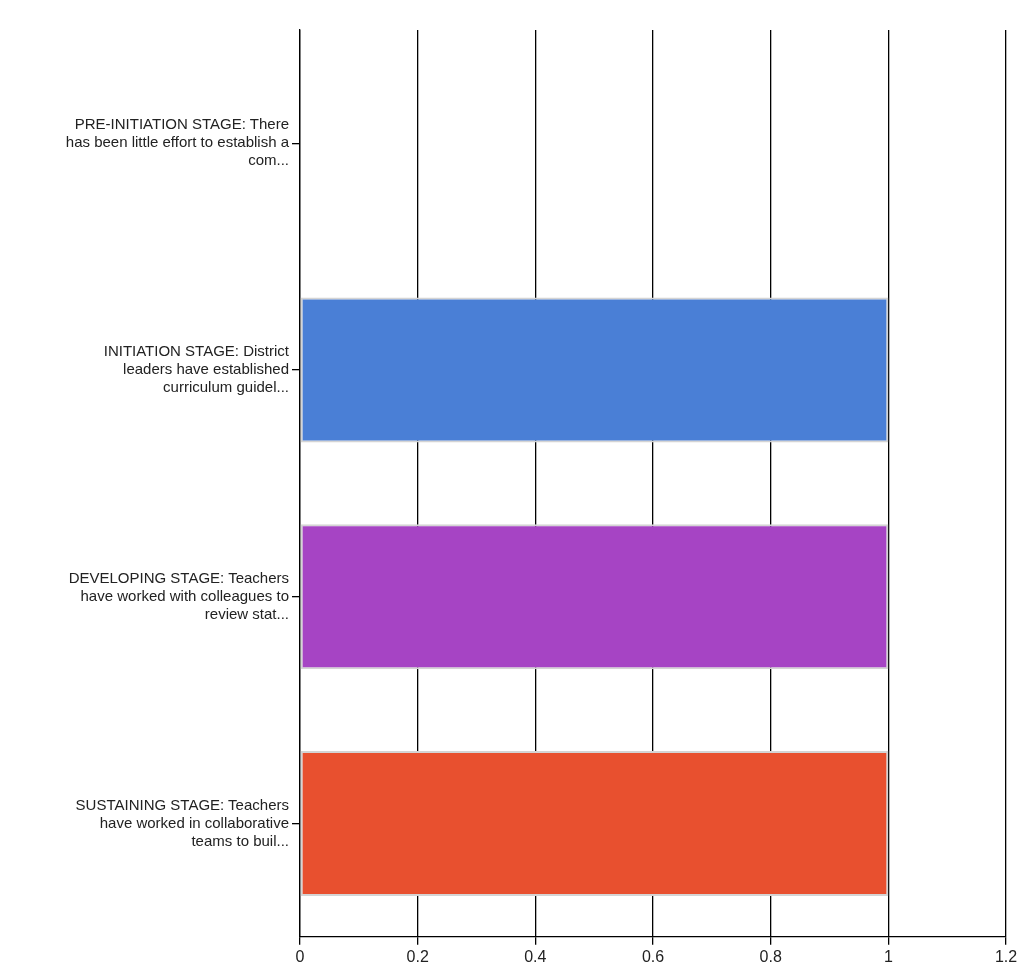 The width and height of the screenshot is (1026, 974). What do you see at coordinates (1006, 956) in the screenshot?
I see `x-tick-label: 1.2` at bounding box center [1006, 956].